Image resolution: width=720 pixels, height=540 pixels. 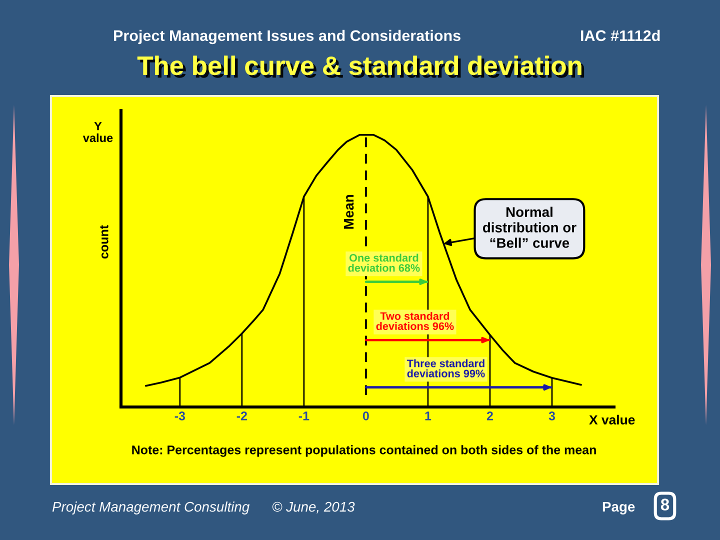 I want to click on x-tick-label: 0, so click(x=365, y=415).